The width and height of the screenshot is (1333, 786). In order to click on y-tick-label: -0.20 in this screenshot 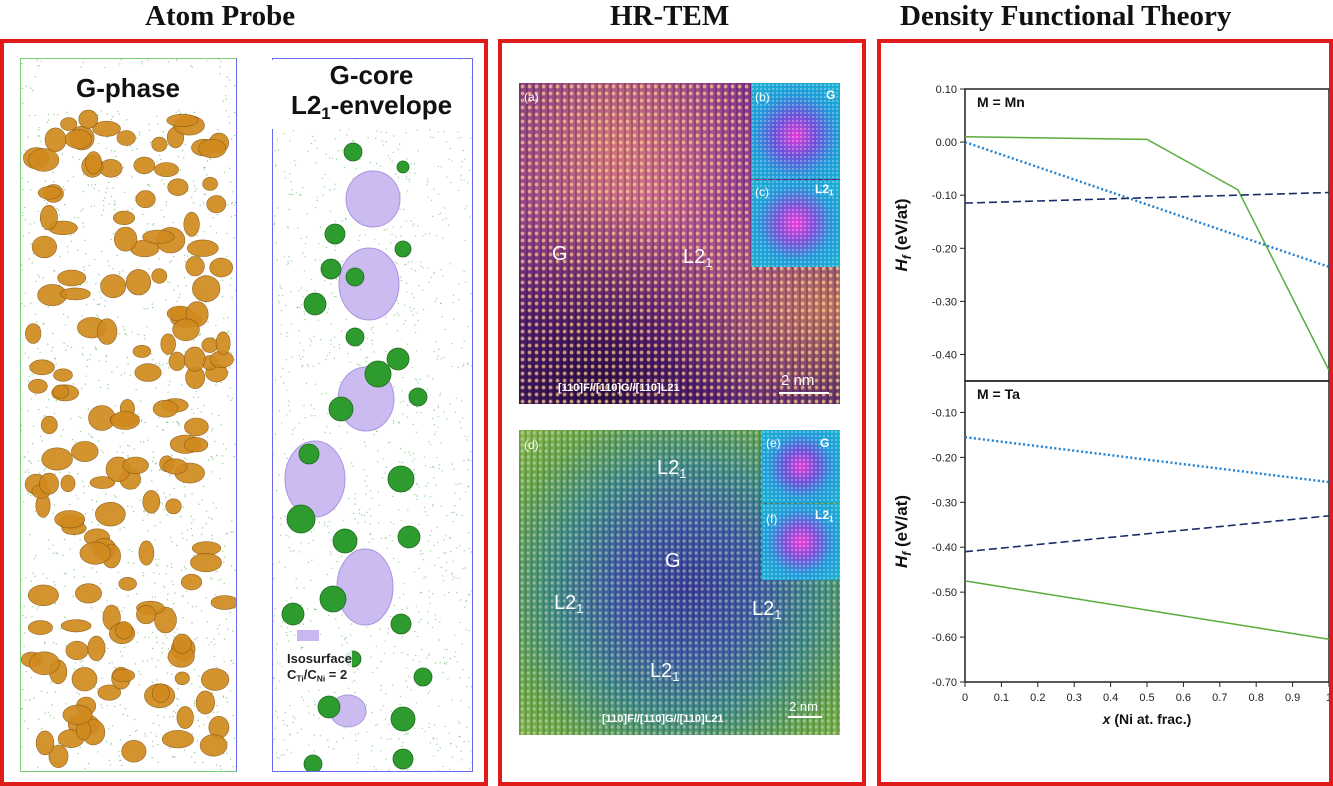, I will do `click(944, 249)`.